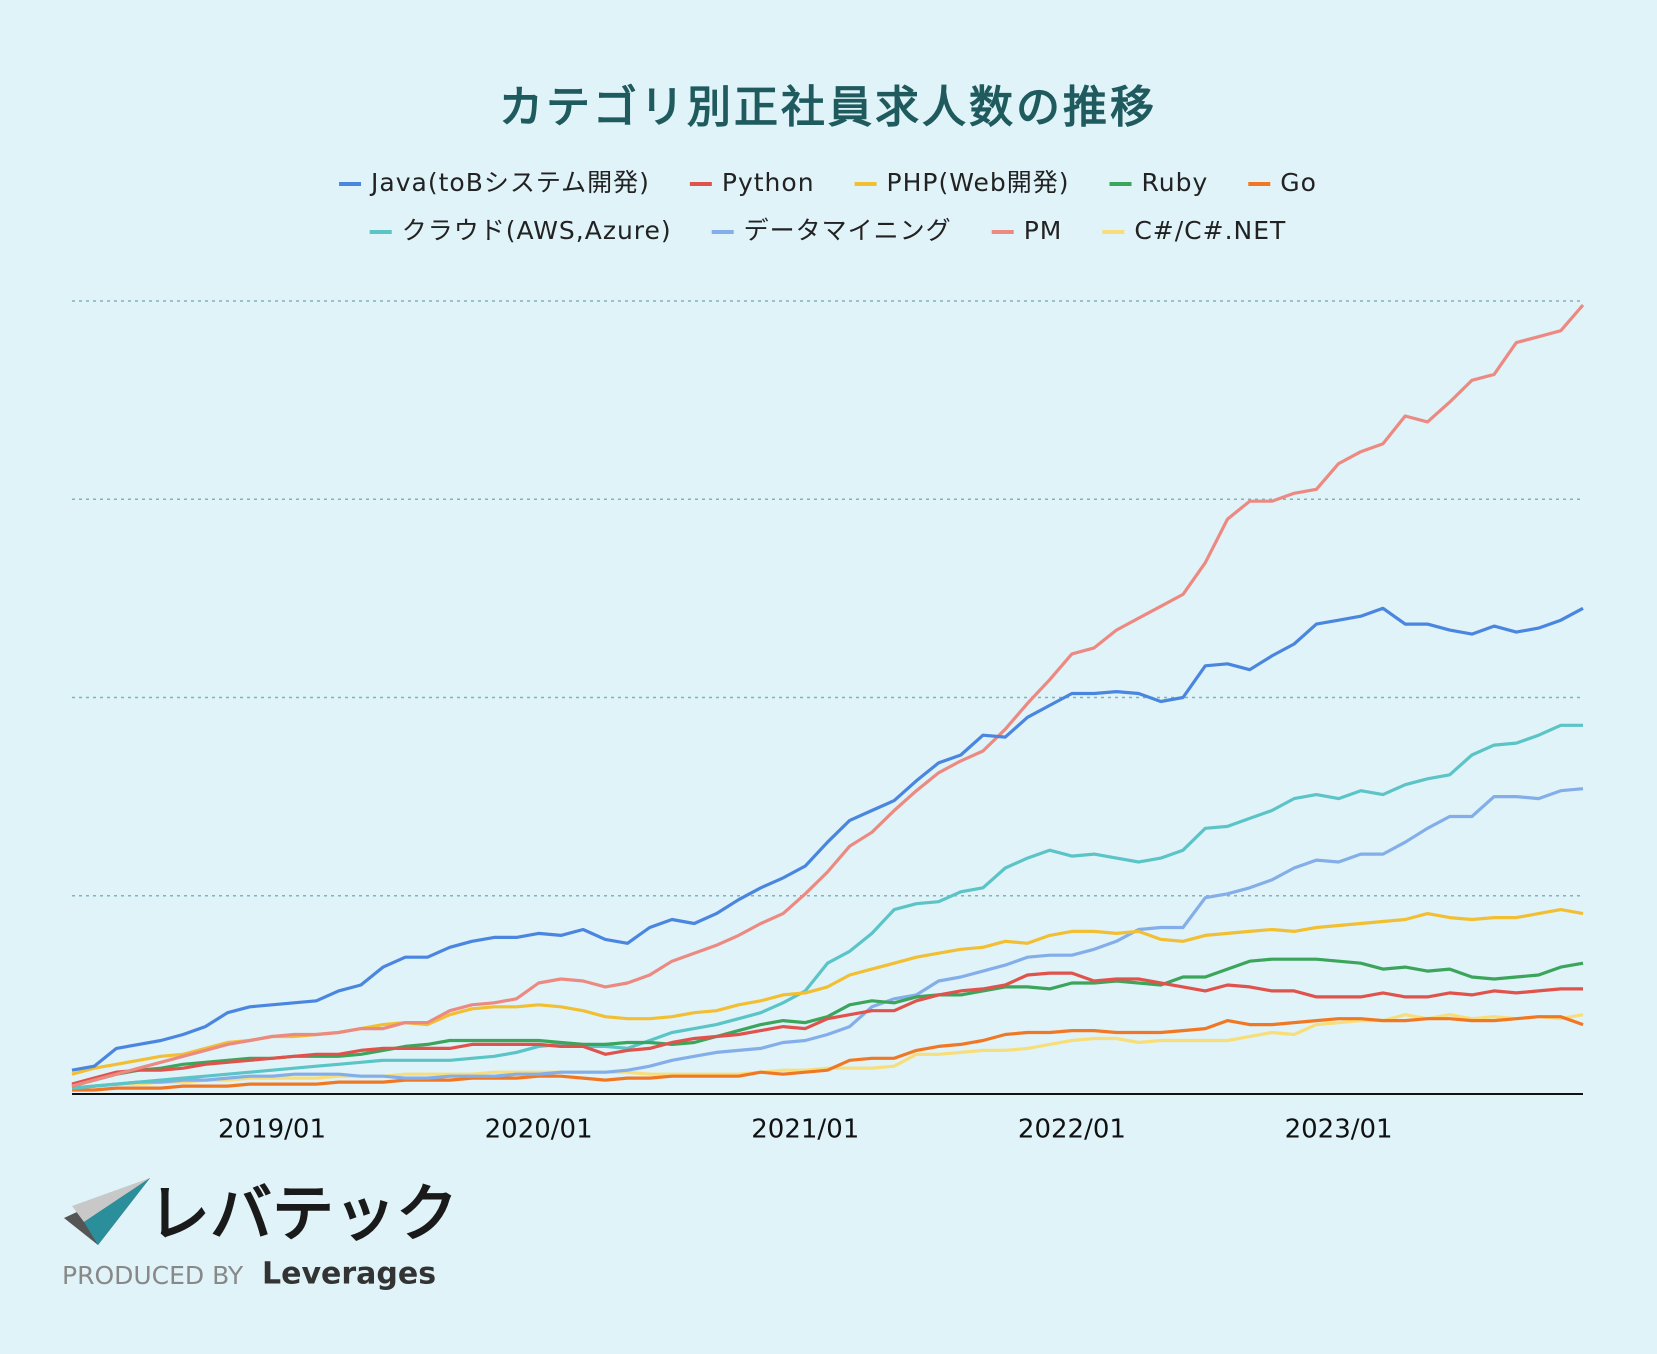  What do you see at coordinates (828, 107) in the screenshot?
I see `chart-title: カテゴリ別正社員求人数の推移` at bounding box center [828, 107].